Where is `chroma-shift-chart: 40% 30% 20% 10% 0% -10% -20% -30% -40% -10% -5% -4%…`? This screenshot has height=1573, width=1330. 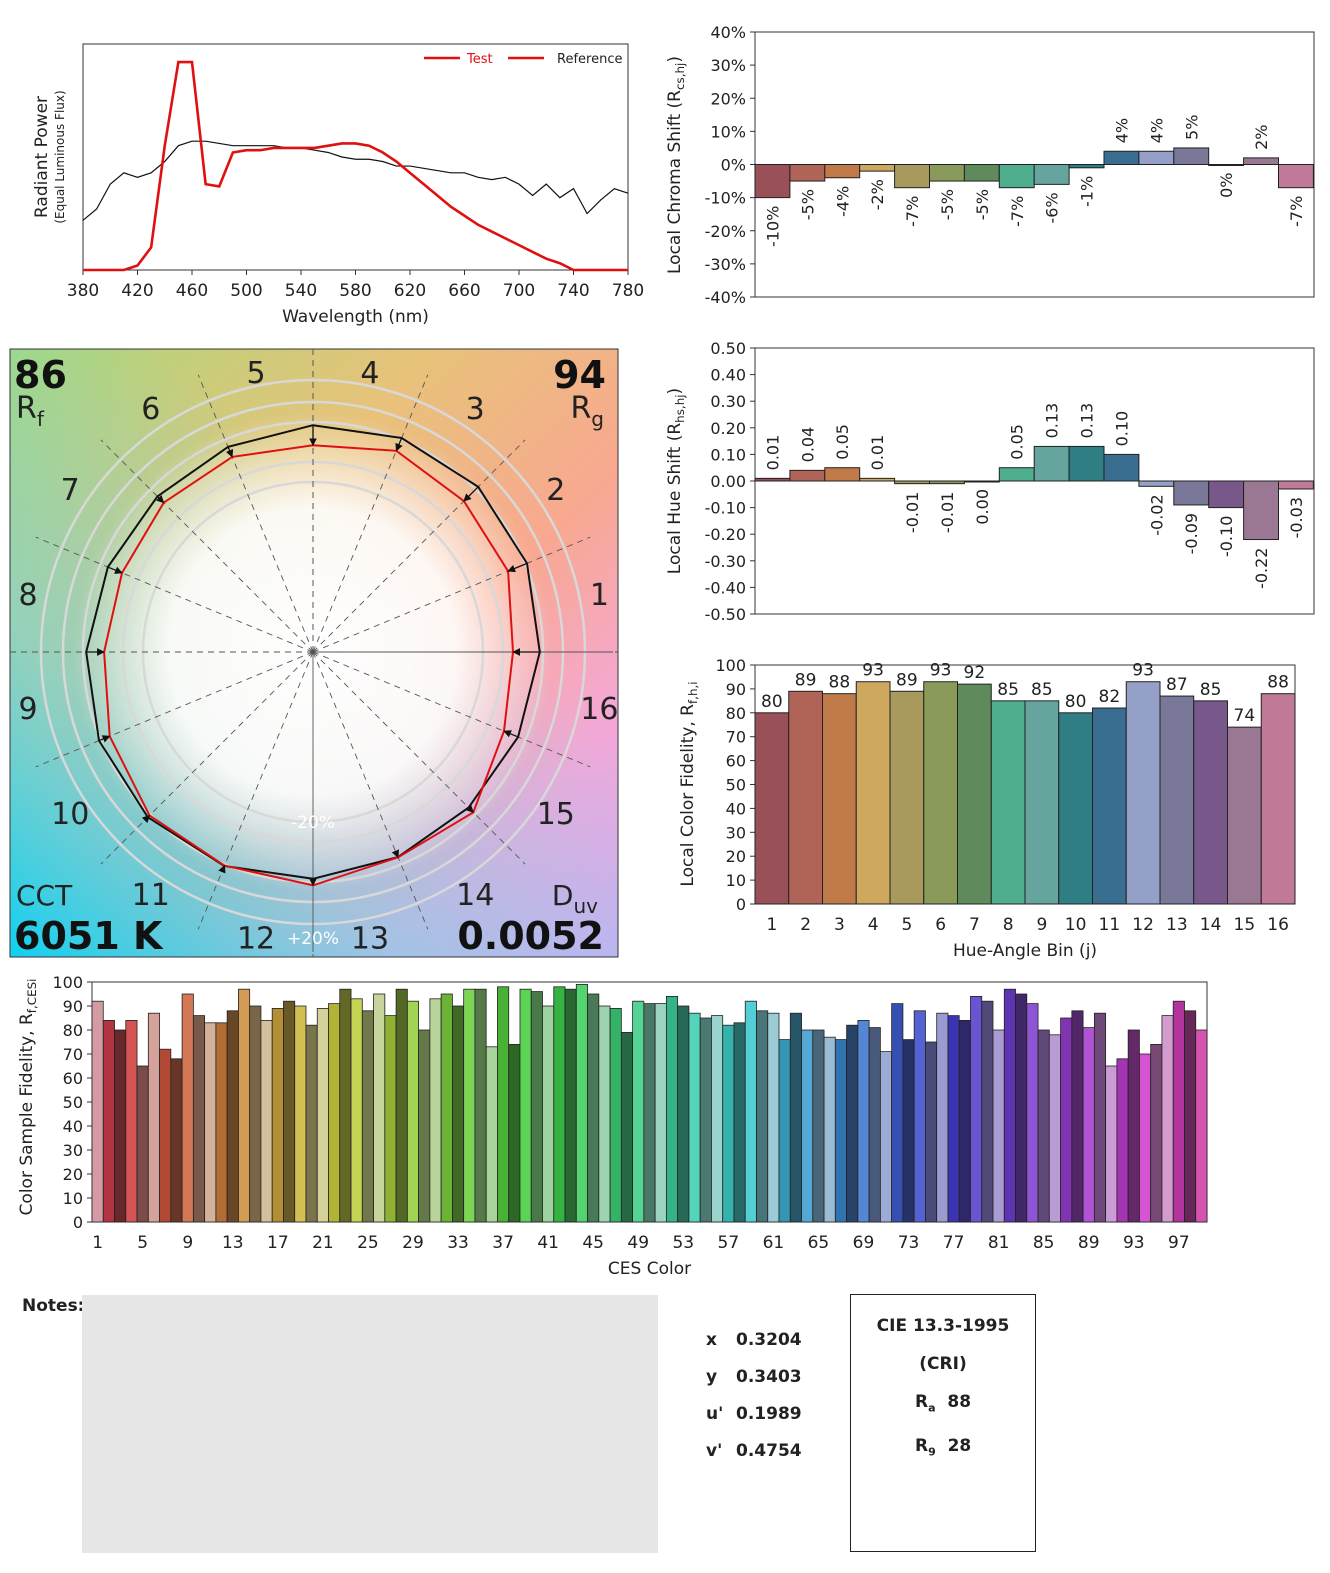
chroma-shift-chart: 40% 30% 20% 10% 0% -10% -20% -30% -40% -10% -5% -4%… is located at coordinates (1010, 165).